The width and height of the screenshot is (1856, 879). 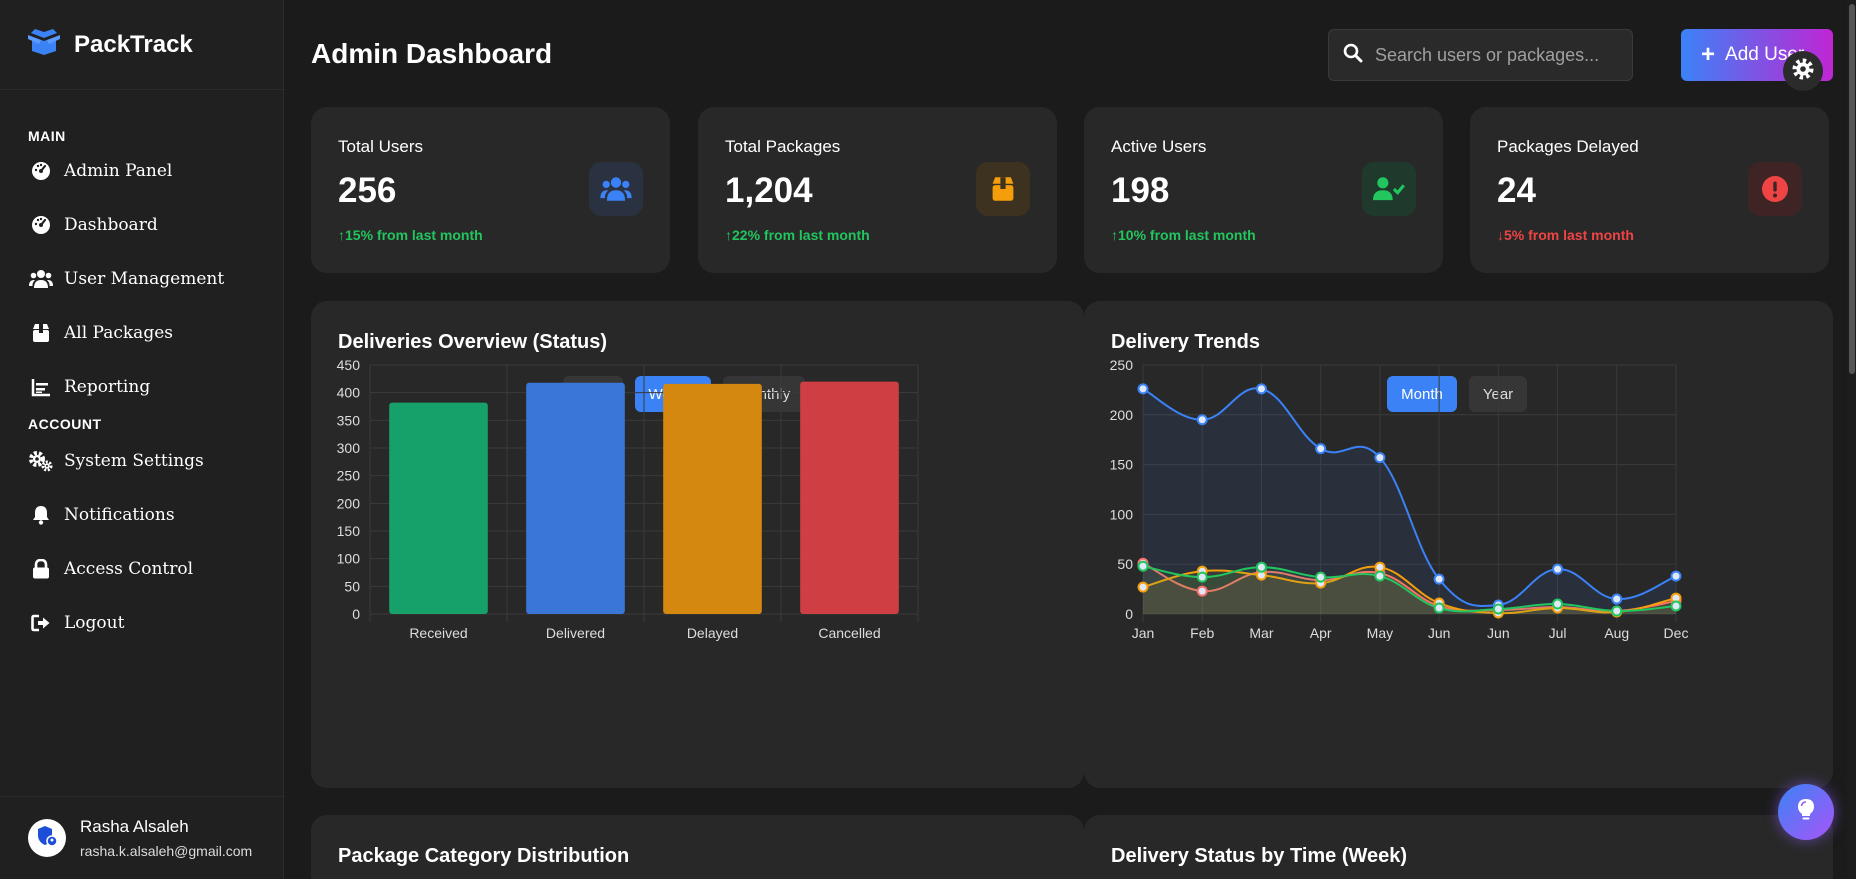 I want to click on sidebar-item-label: Notifications, so click(x=119, y=515).